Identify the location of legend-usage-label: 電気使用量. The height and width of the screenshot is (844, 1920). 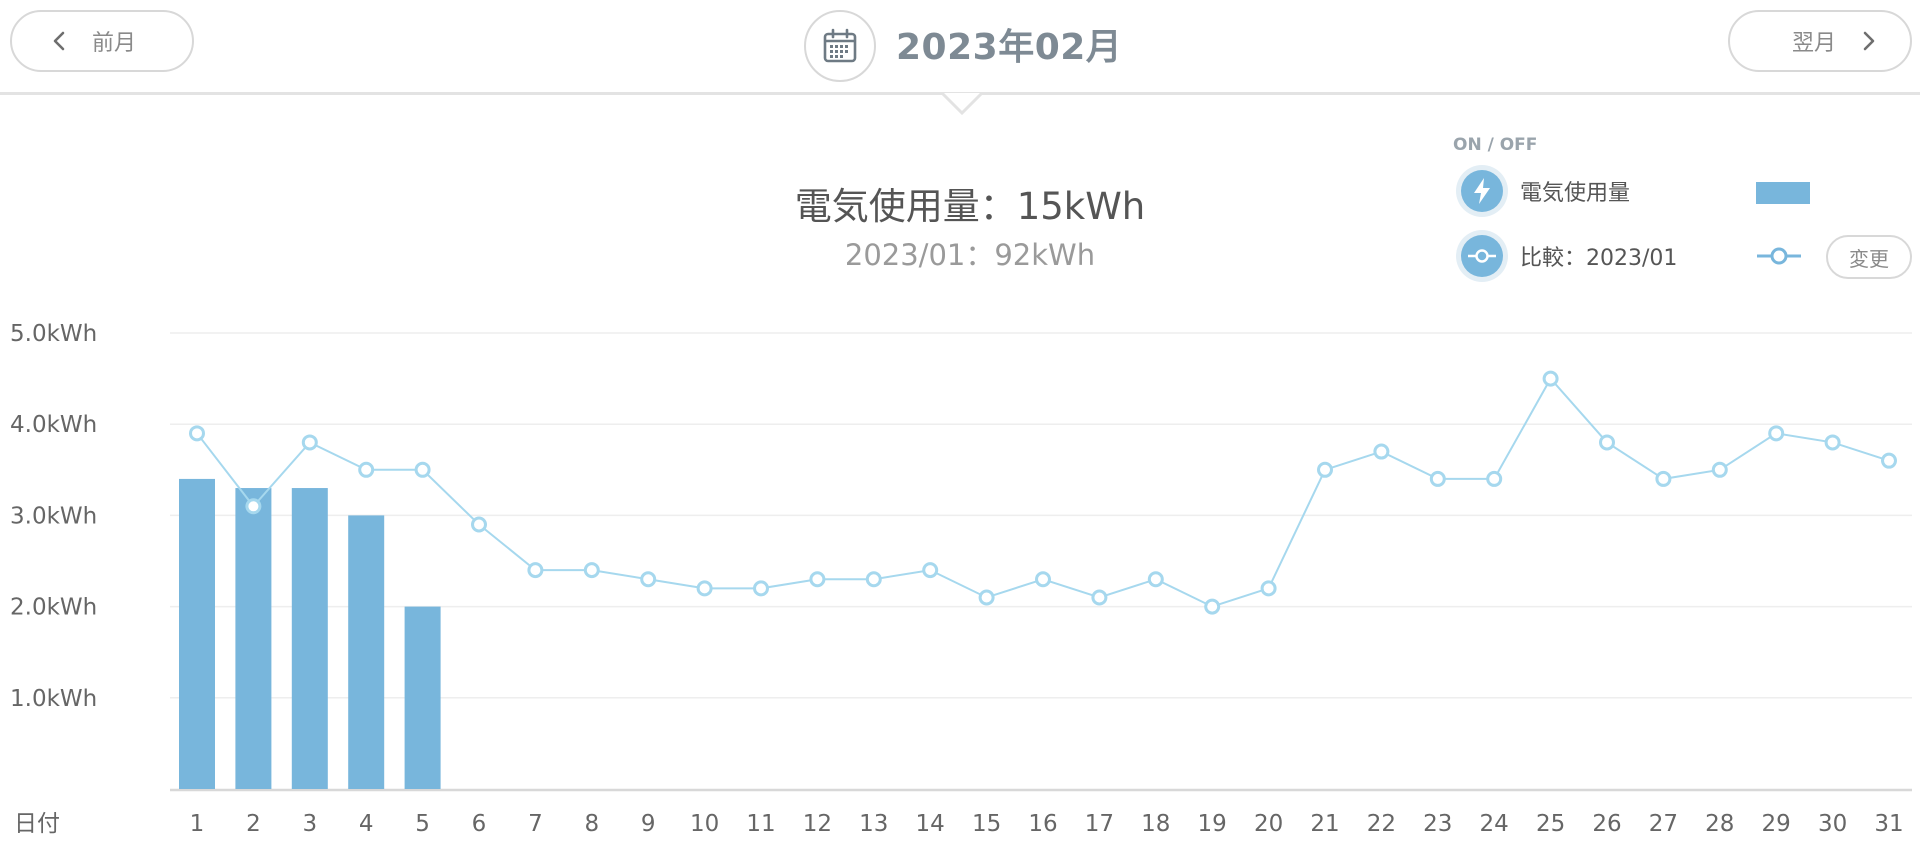
(1575, 193).